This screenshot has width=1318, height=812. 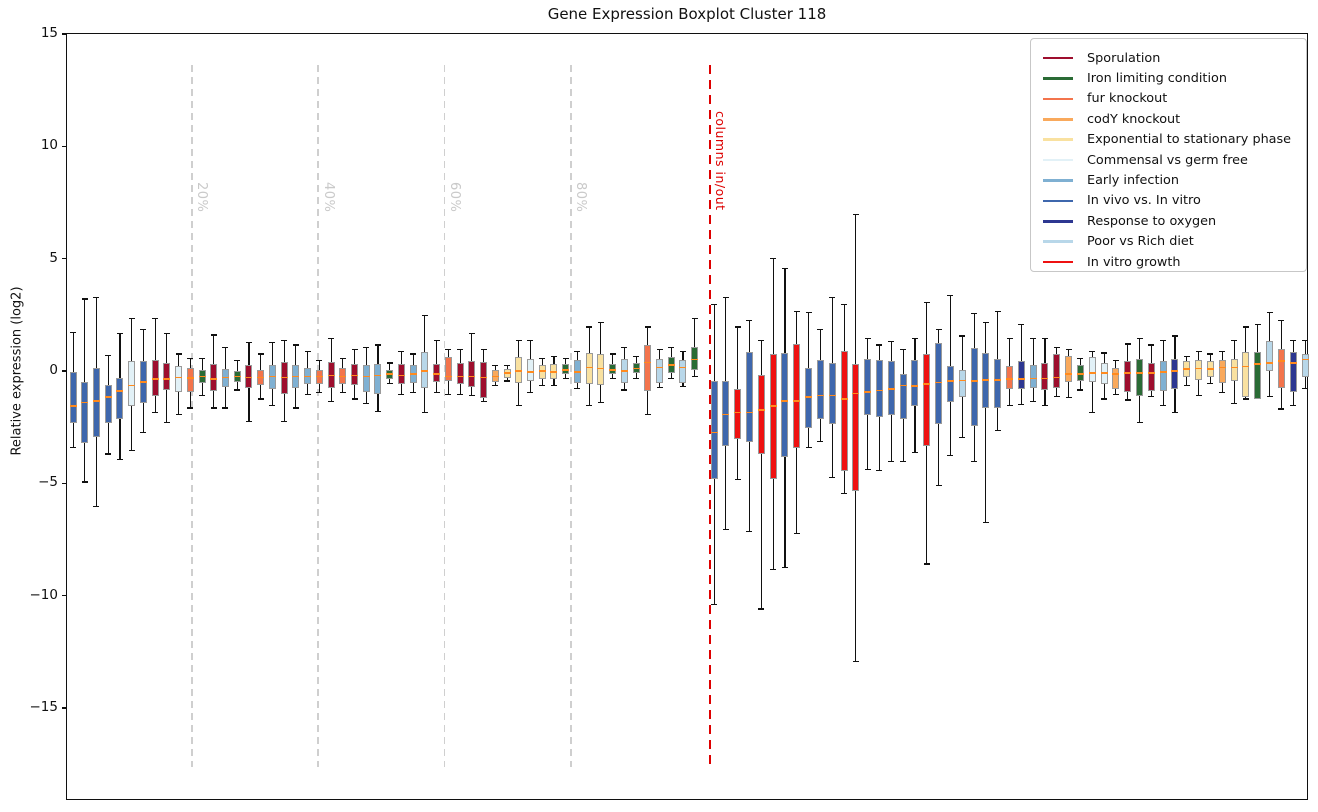 I want to click on legend-item-label: Iron limiting condition, so click(x=1157, y=79).